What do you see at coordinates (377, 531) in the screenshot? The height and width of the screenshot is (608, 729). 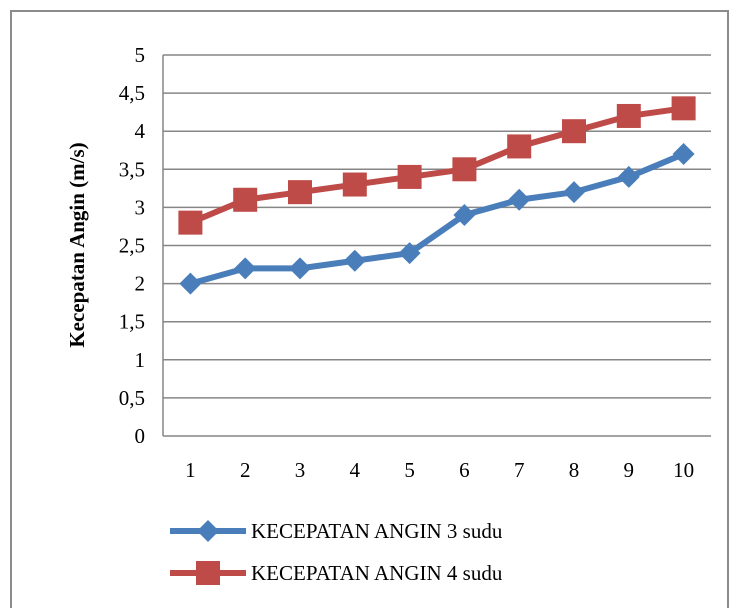 I see `legend-label: KECEPATAN ANGIN 3 sudu` at bounding box center [377, 531].